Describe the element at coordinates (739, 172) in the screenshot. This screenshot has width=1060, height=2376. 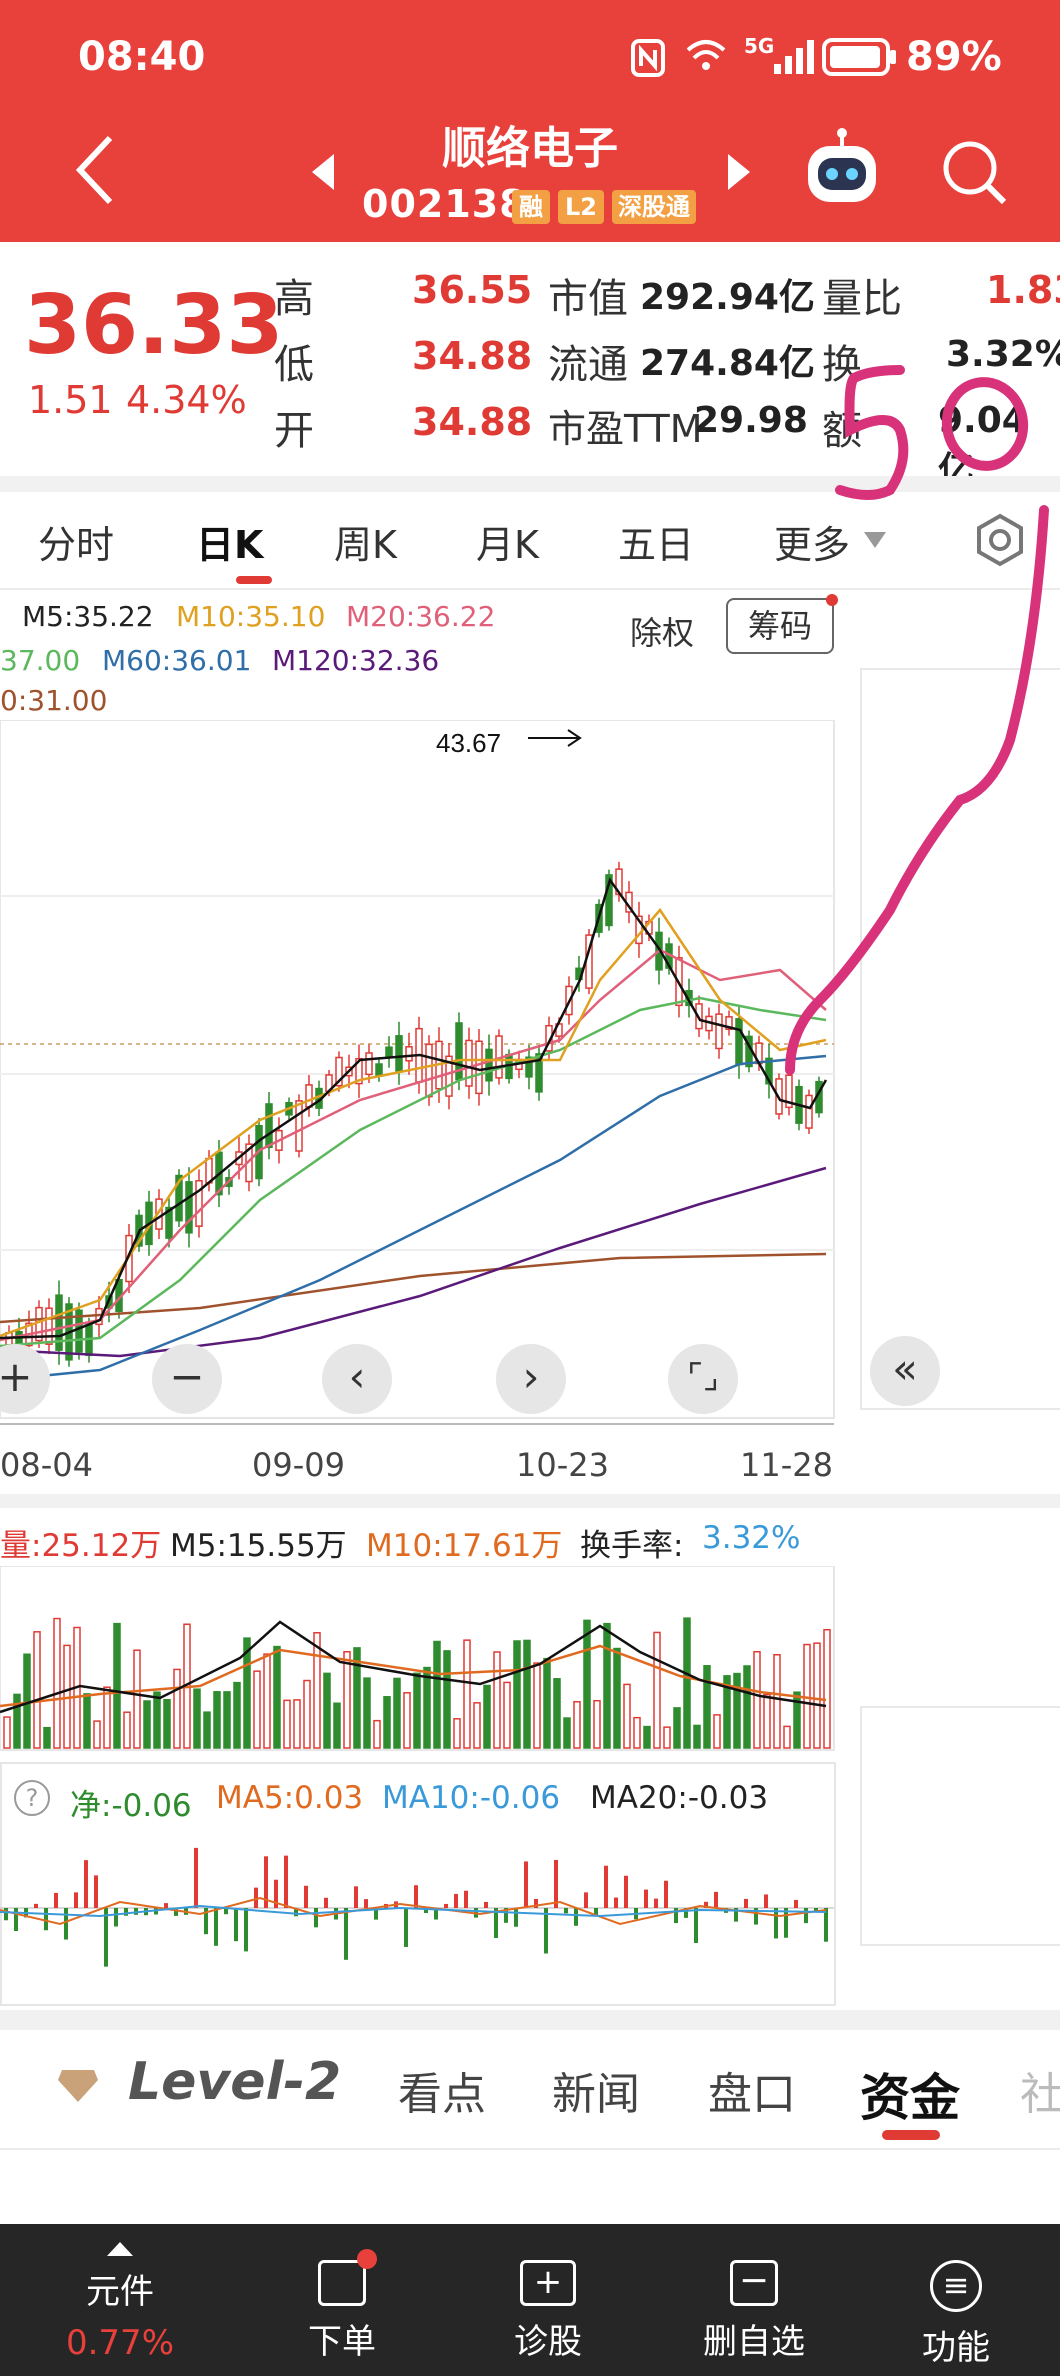
I see `next-stock-icon` at that location.